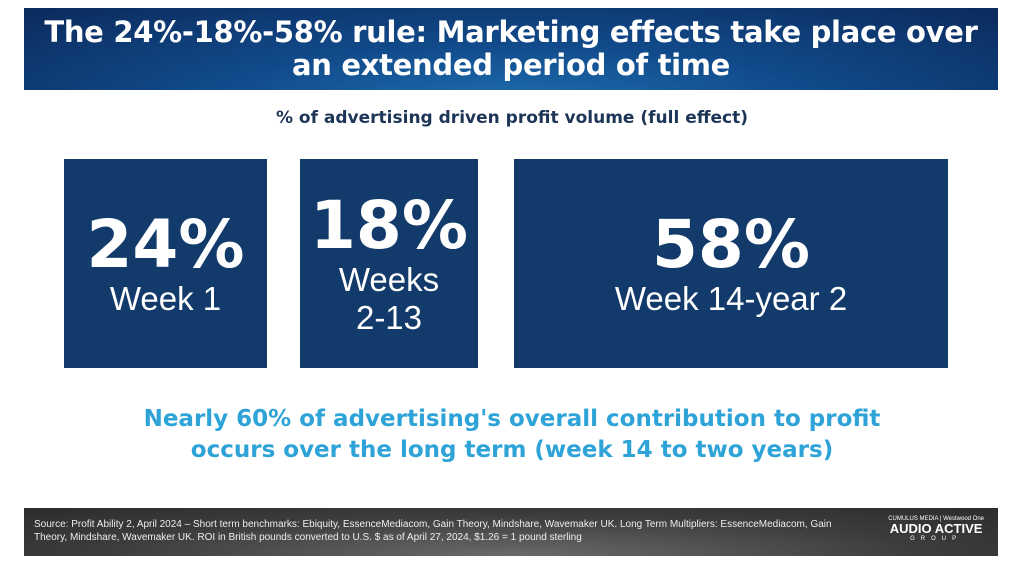 The height and width of the screenshot is (574, 1024). Describe the element at coordinates (936, 519) in the screenshot. I see `logo-top-text: CUMULUS MEDIA | Westwood One` at that location.